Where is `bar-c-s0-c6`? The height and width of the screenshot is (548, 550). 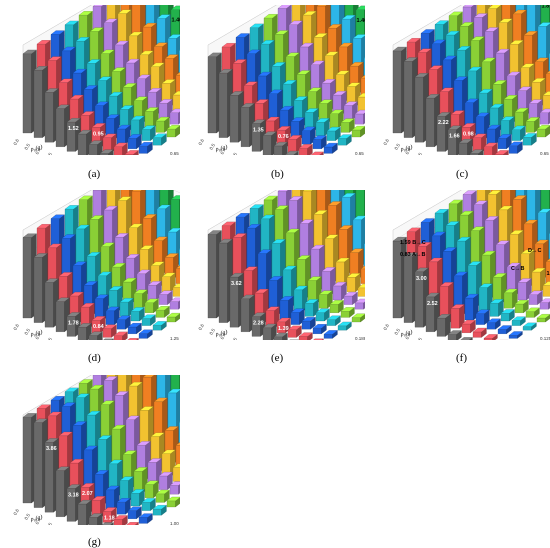 bar-c-s0-c6 is located at coordinates (465, 146).